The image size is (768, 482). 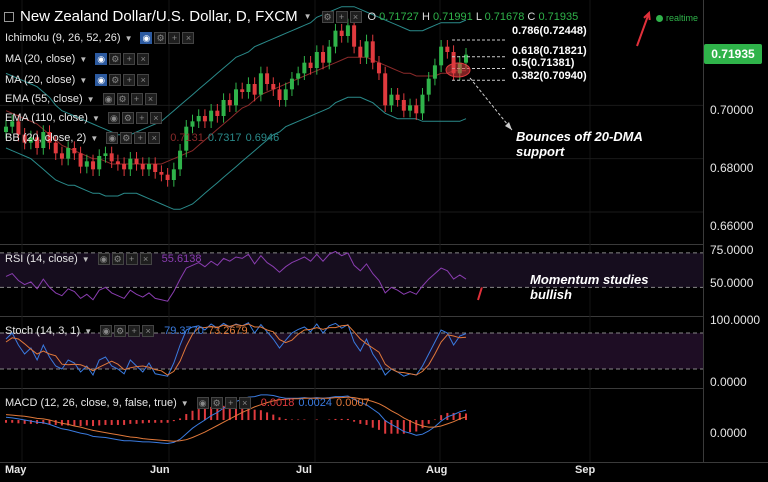 What do you see at coordinates (458, 70) in the screenshot?
I see `bounce-highlight` at bounding box center [458, 70].